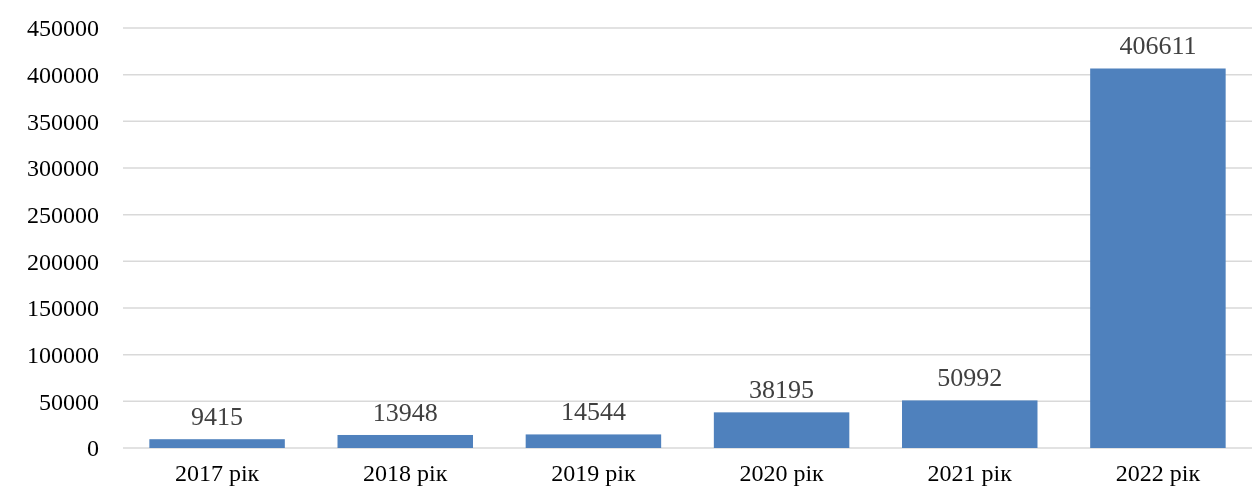  I want to click on y-tick-label: 300000, so click(63, 168).